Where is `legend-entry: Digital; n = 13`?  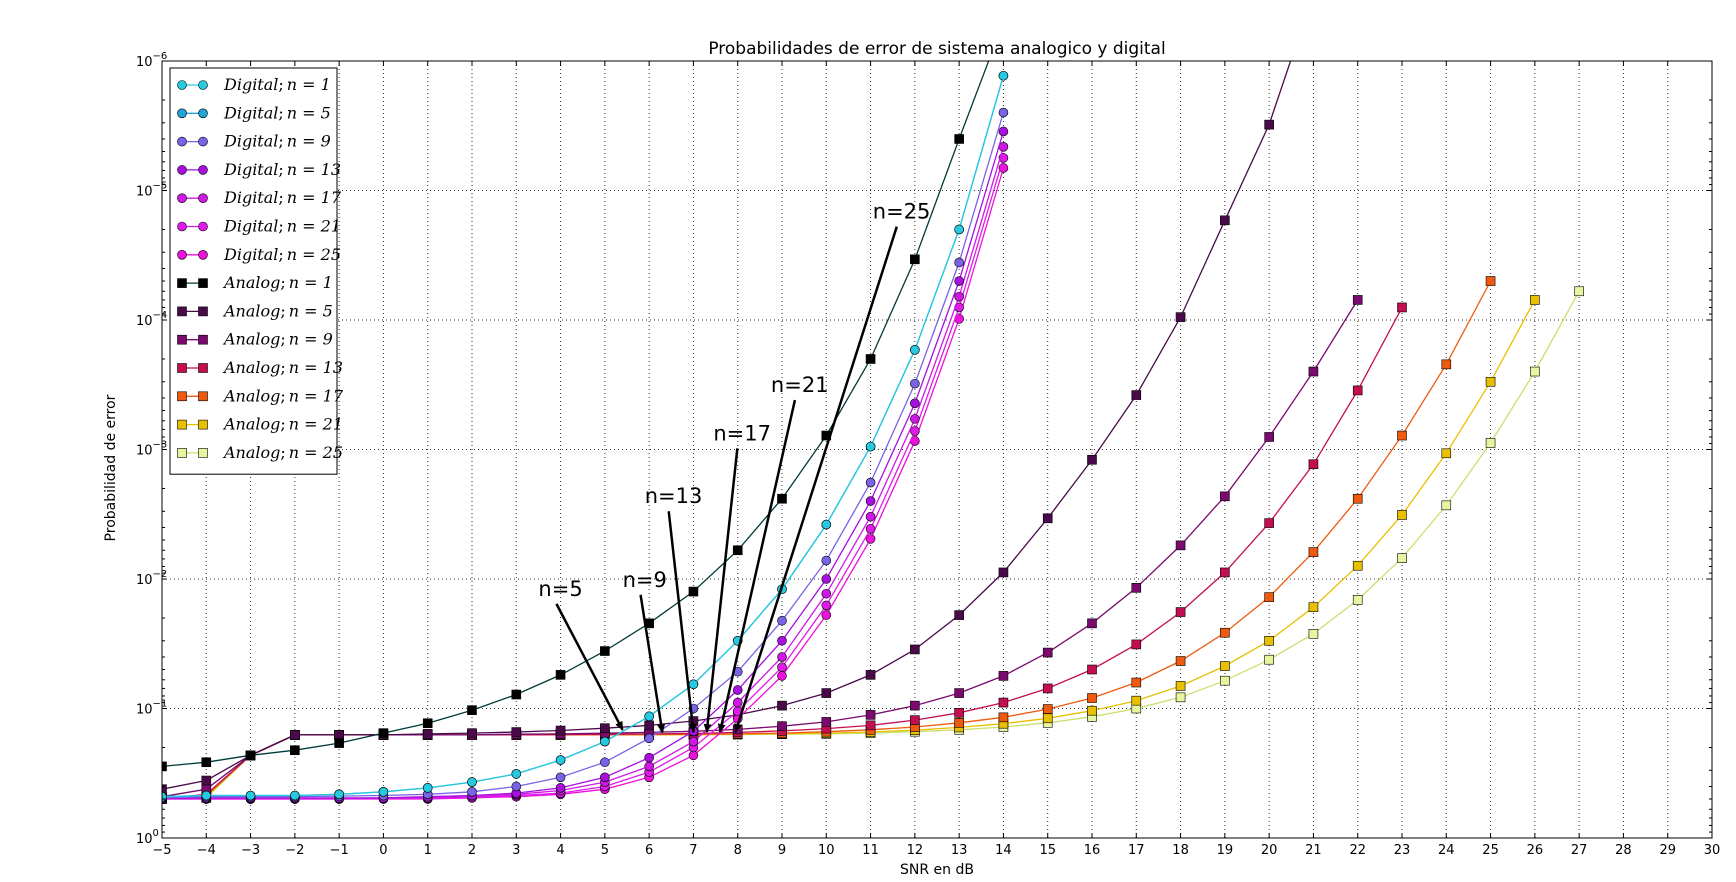 legend-entry: Digital; n = 13 is located at coordinates (259, 169).